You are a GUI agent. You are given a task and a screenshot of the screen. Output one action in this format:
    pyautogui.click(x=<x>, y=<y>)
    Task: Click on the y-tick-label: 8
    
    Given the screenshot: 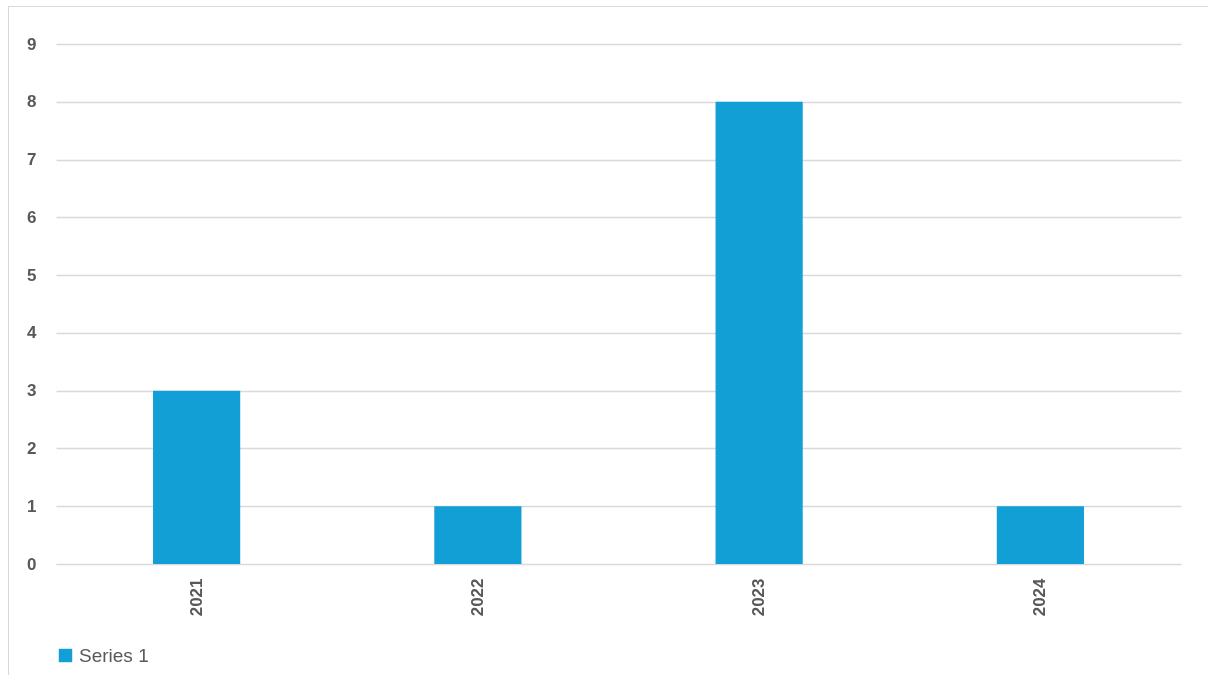 What is the action you would take?
    pyautogui.click(x=32, y=102)
    